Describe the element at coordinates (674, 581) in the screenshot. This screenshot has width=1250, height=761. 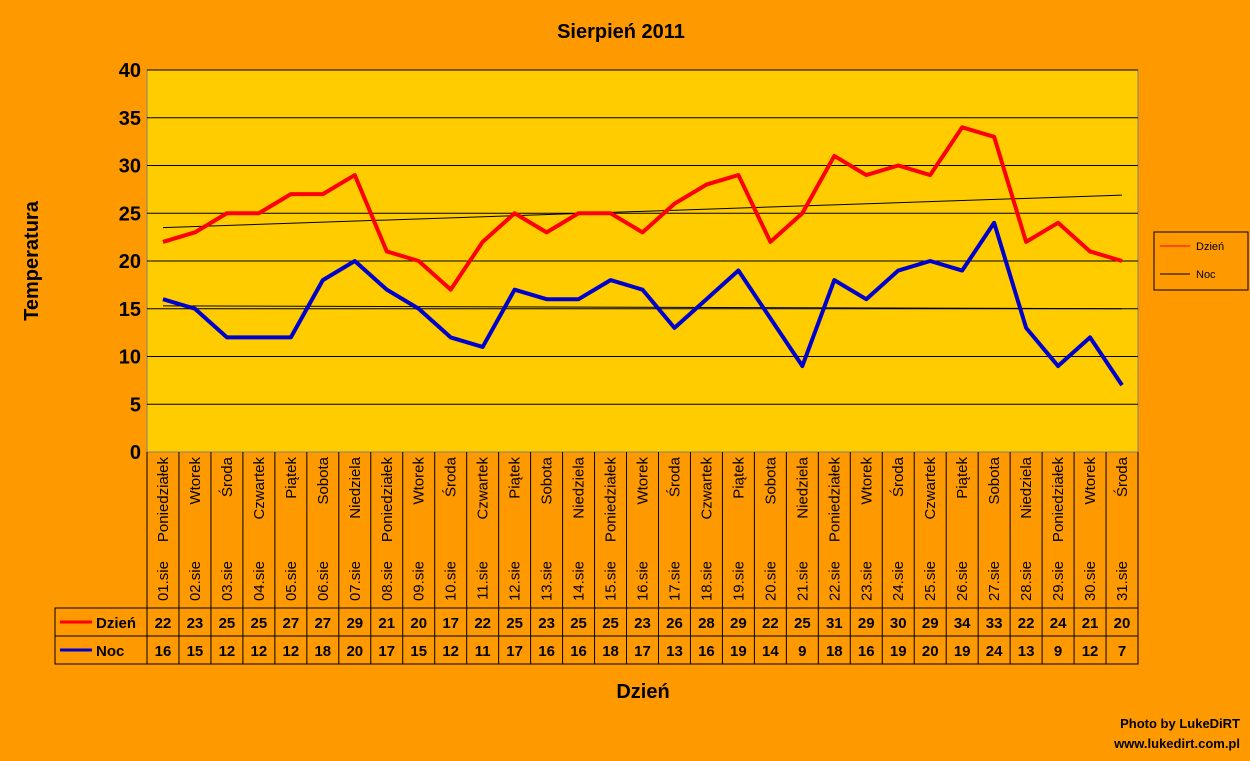
I see `x-tick-label: 17.sie` at that location.